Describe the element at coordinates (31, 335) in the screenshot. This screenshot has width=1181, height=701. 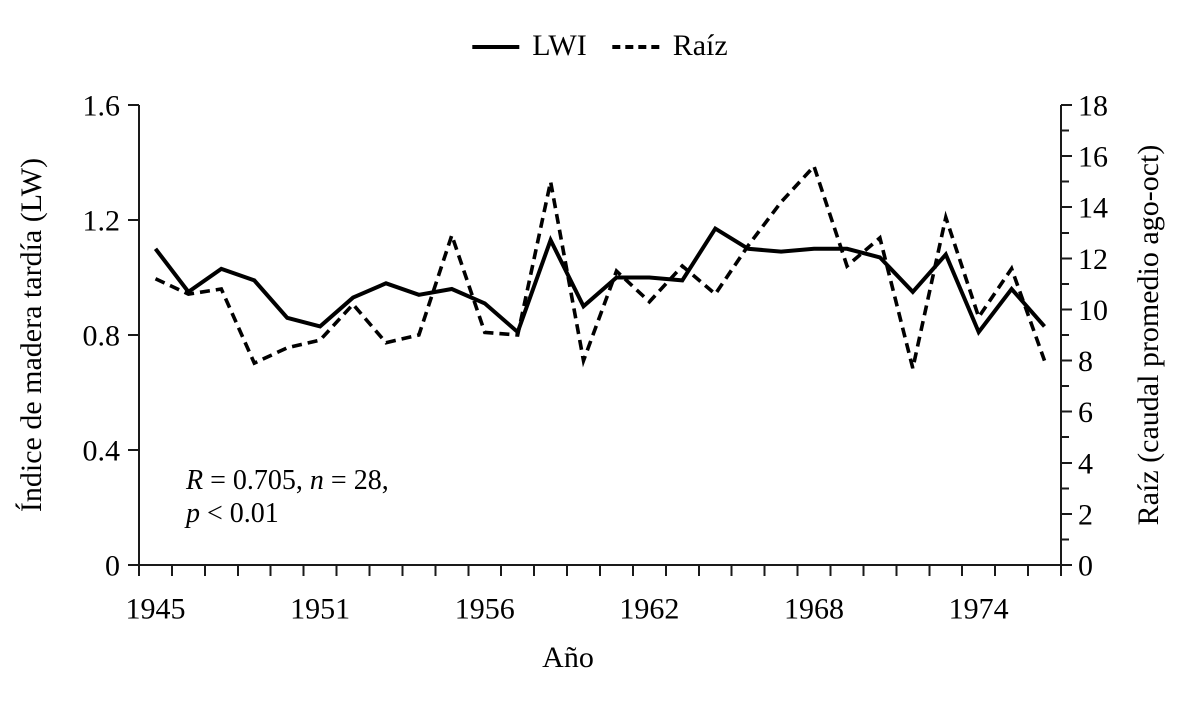
I see `left-axis-title: Índice de madera tardía (LW)` at that location.